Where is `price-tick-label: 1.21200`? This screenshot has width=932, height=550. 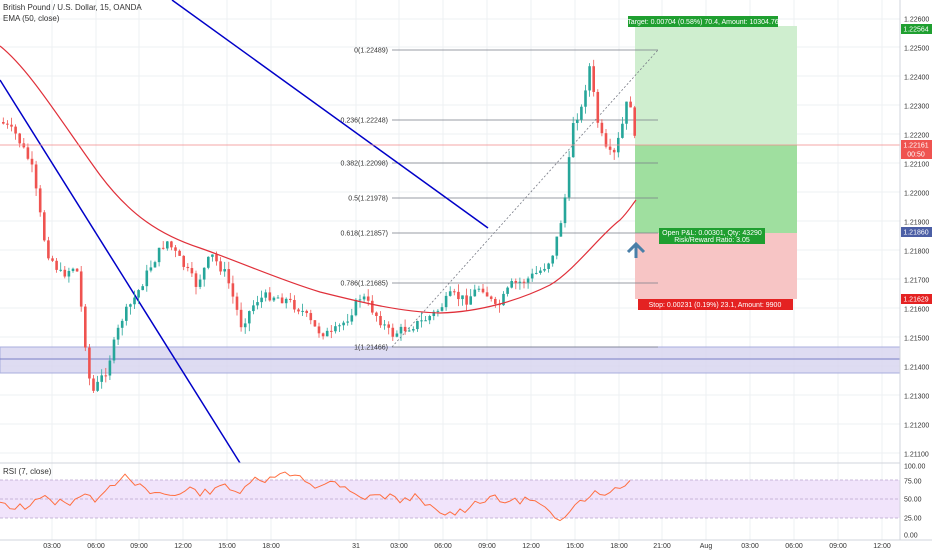 price-tick-label: 1.21200 is located at coordinates (916, 426).